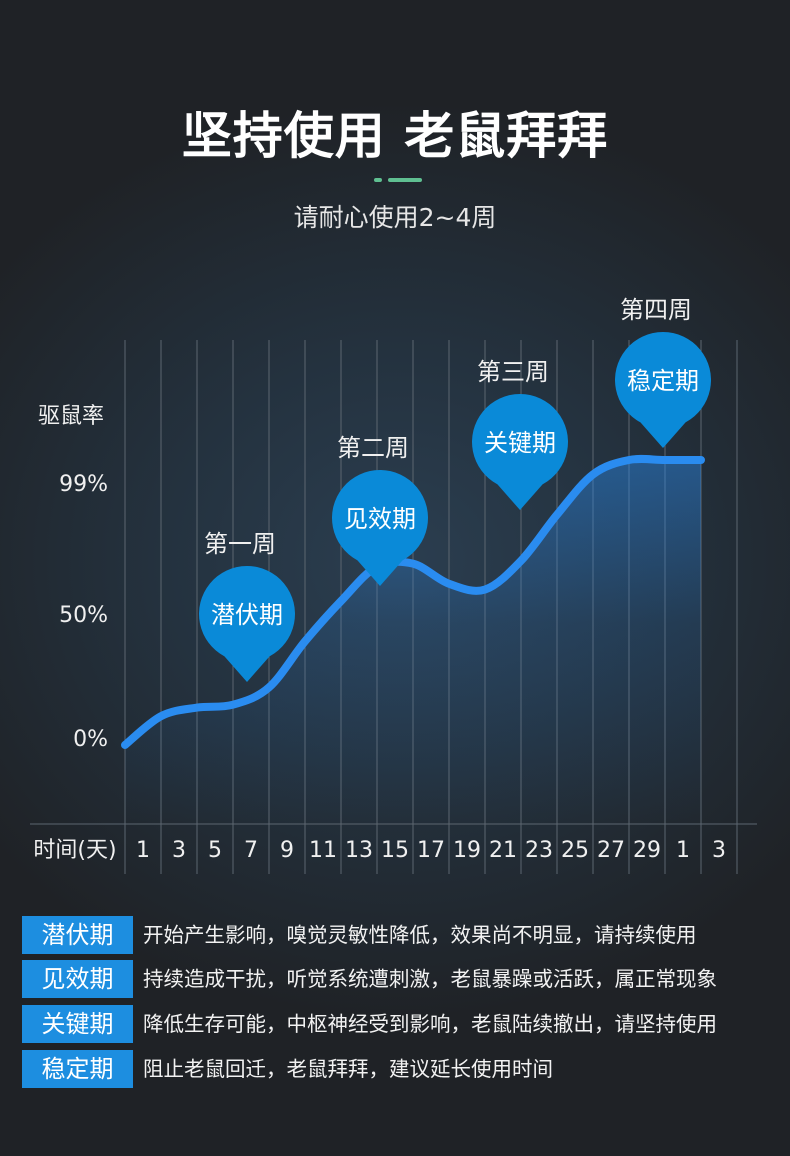 The image size is (790, 1156). Describe the element at coordinates (431, 850) in the screenshot. I see `x-tick-label: 17` at that location.